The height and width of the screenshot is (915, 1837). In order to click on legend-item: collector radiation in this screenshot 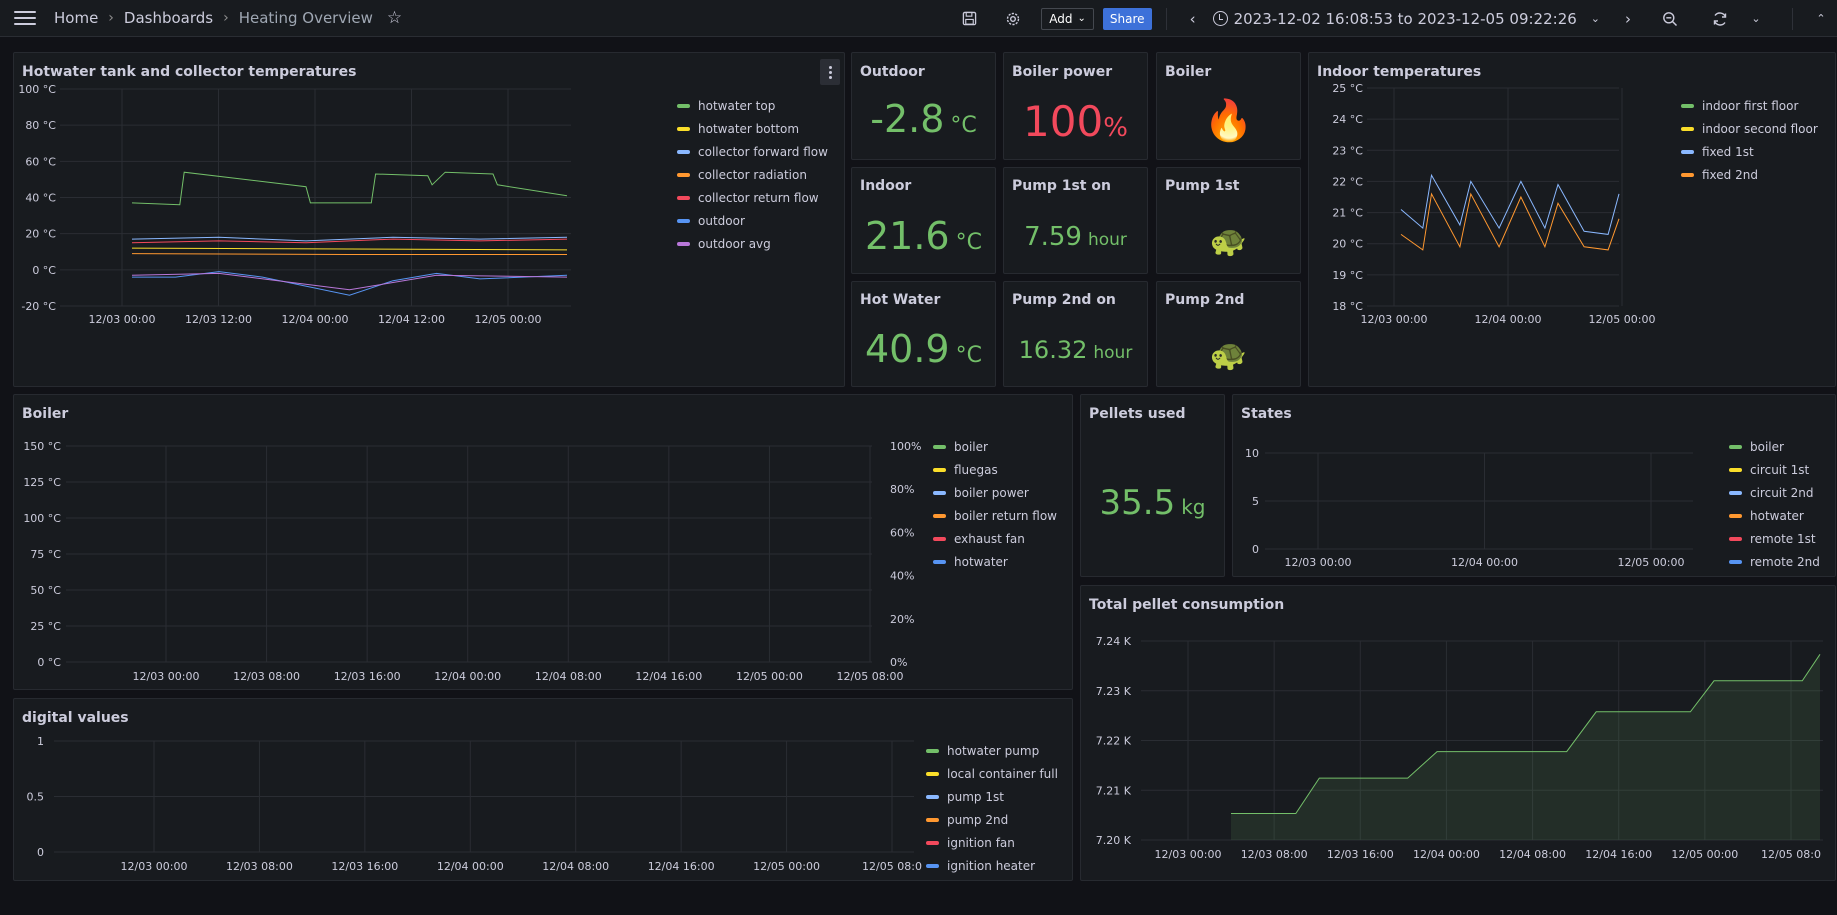, I will do `click(752, 174)`.